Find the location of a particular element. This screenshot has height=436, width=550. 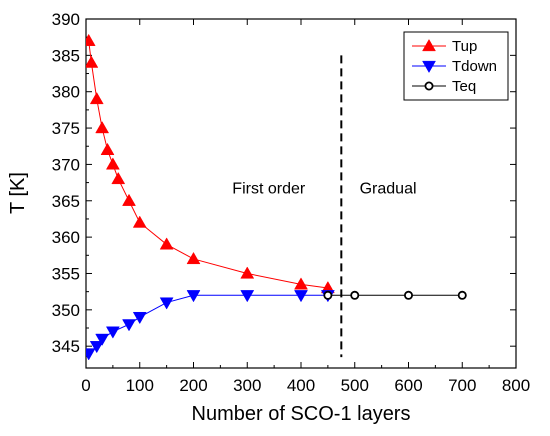

series-teq is located at coordinates (395, 295).